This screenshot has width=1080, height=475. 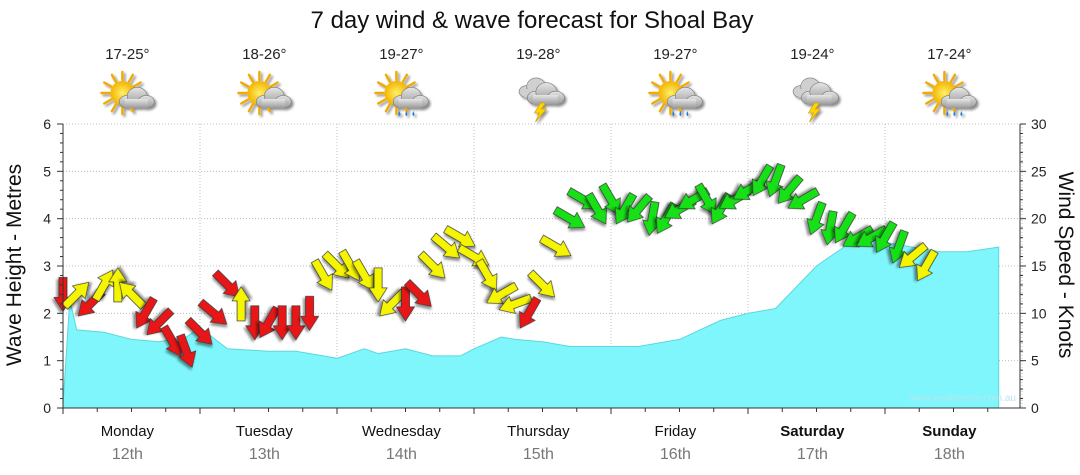 What do you see at coordinates (264, 431) in the screenshot?
I see `day-name: Tuesday` at bounding box center [264, 431].